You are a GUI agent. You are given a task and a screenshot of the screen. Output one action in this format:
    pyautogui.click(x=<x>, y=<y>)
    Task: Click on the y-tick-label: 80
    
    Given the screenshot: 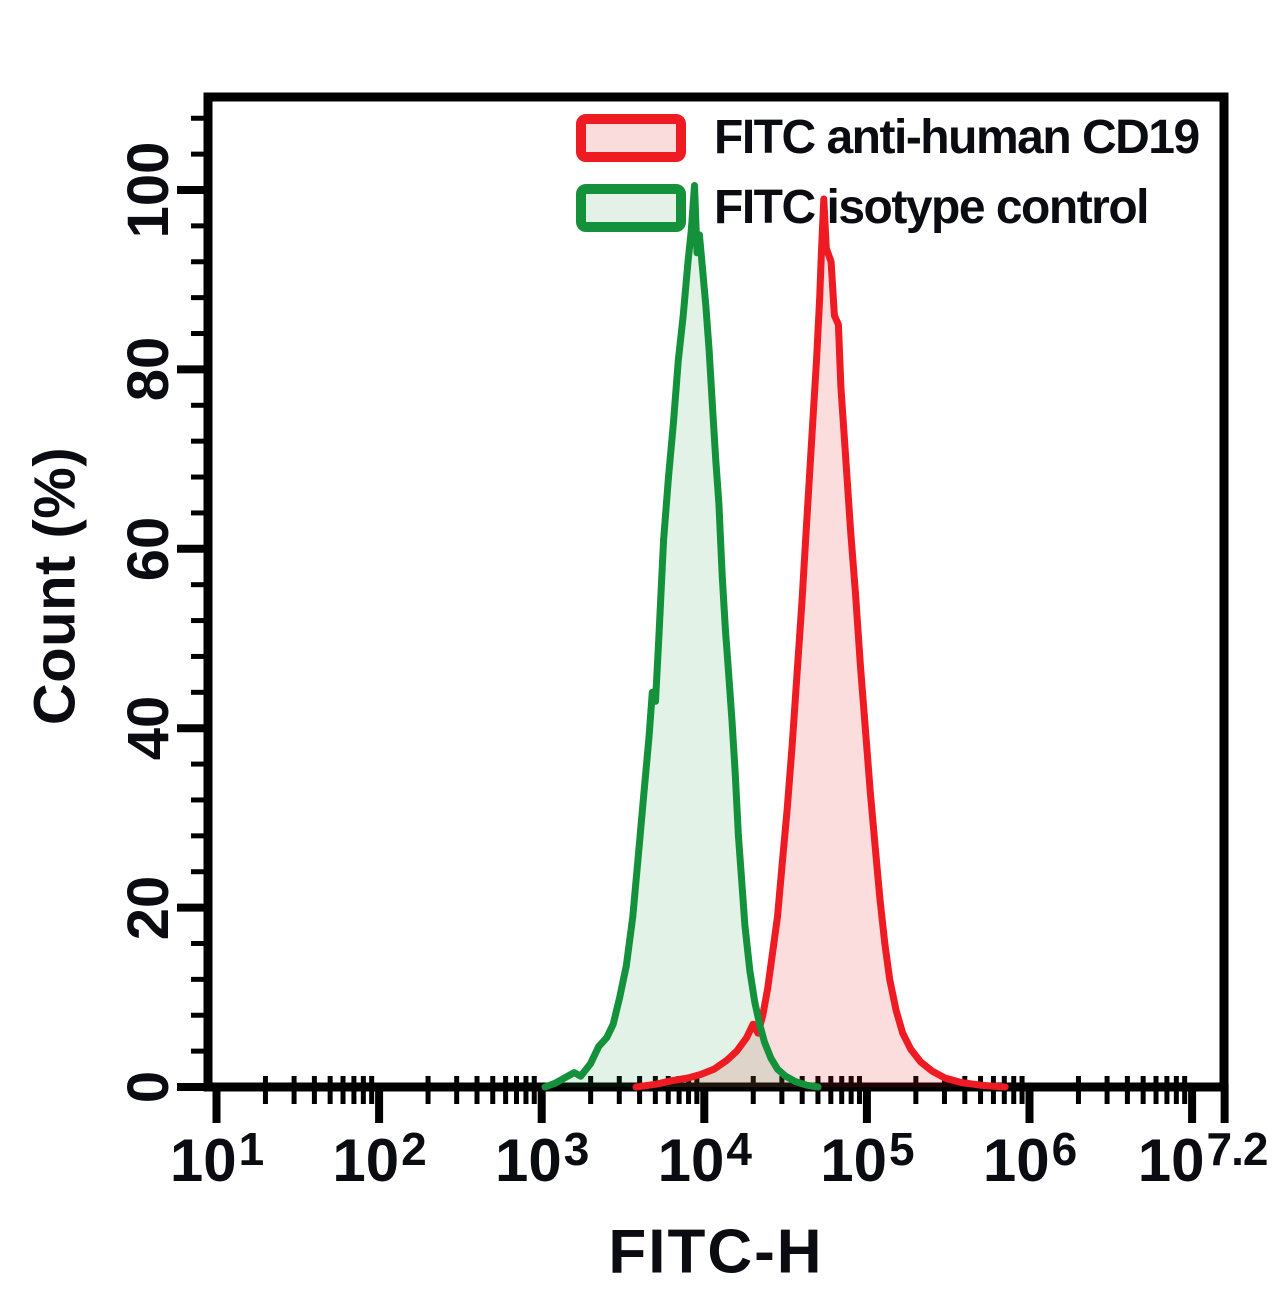 What is the action you would take?
    pyautogui.click(x=148, y=369)
    